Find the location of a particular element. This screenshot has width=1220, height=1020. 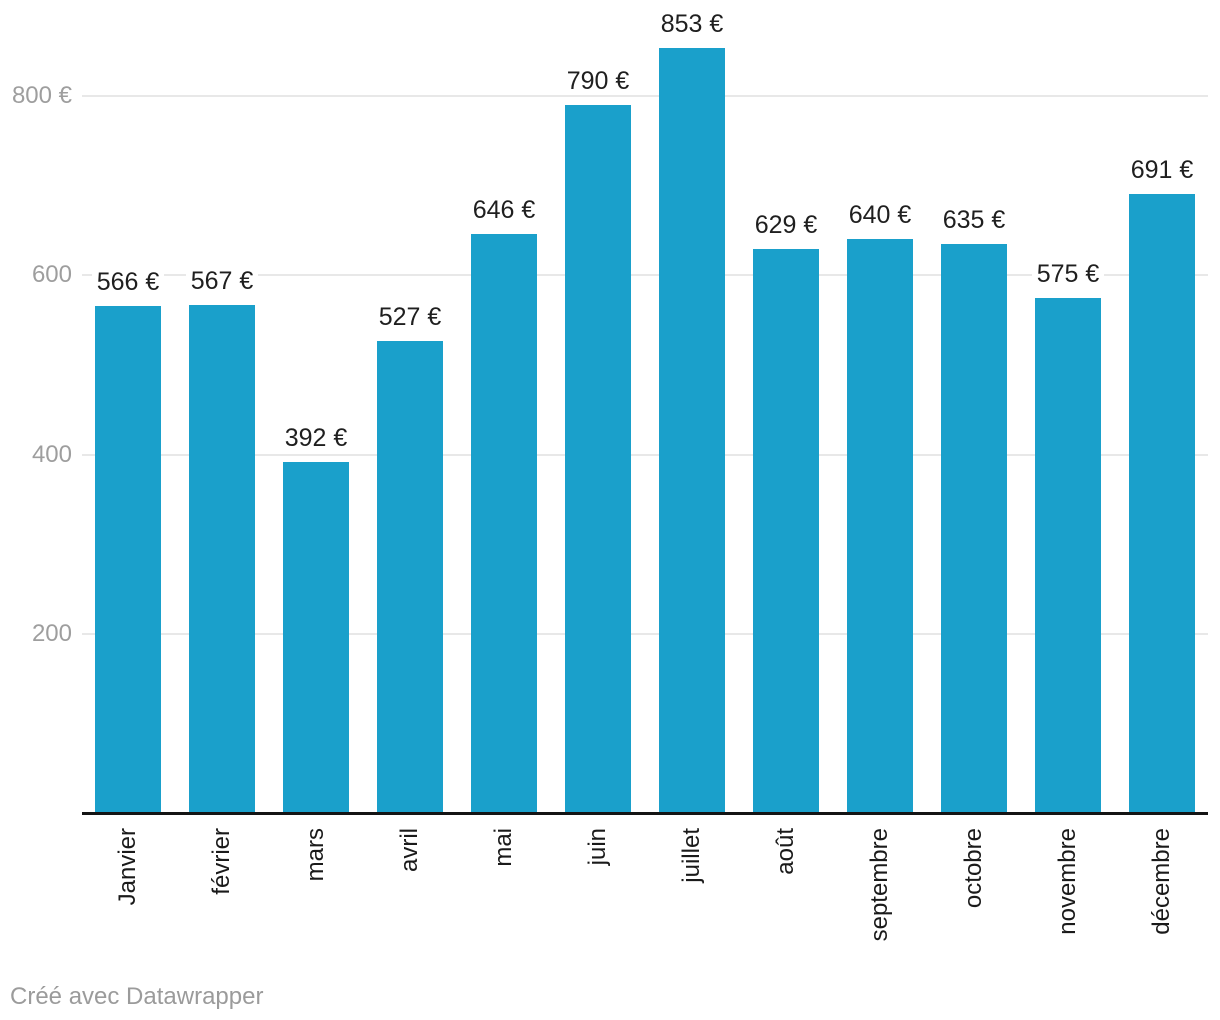

y-tick-label: 400 is located at coordinates (51, 454).